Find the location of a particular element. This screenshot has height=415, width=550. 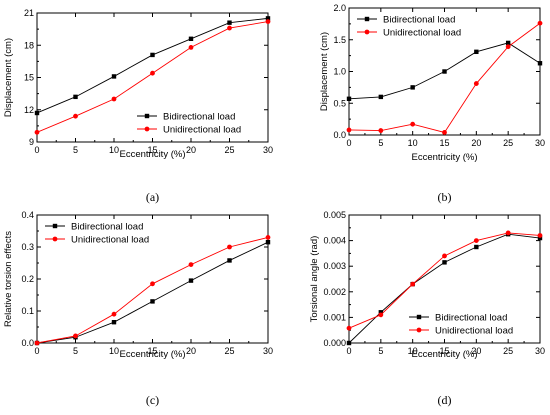

legend-label: Unidirectional load is located at coordinates (110, 240).